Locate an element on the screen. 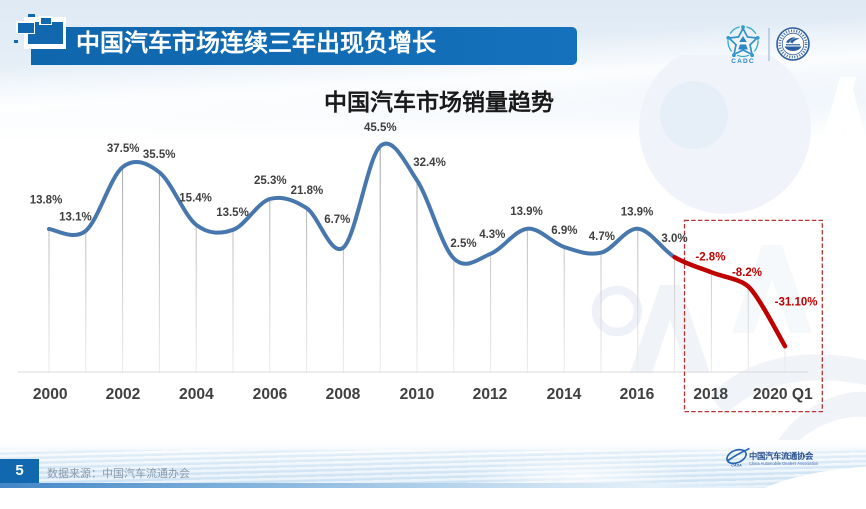  svg-text: 6.7% is located at coordinates (337, 220).